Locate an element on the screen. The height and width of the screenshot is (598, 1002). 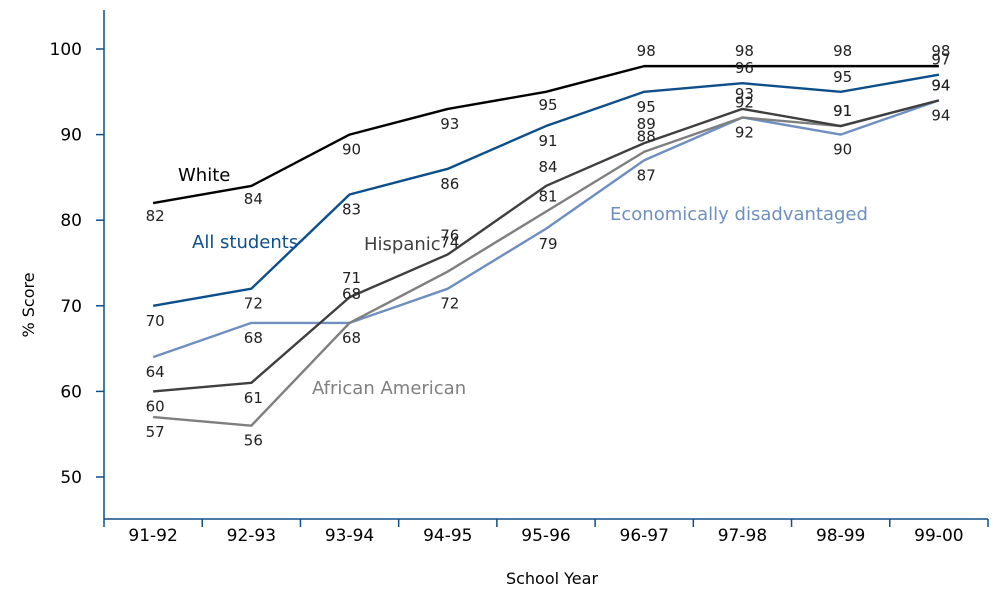
data-label: 89 is located at coordinates (646, 124).